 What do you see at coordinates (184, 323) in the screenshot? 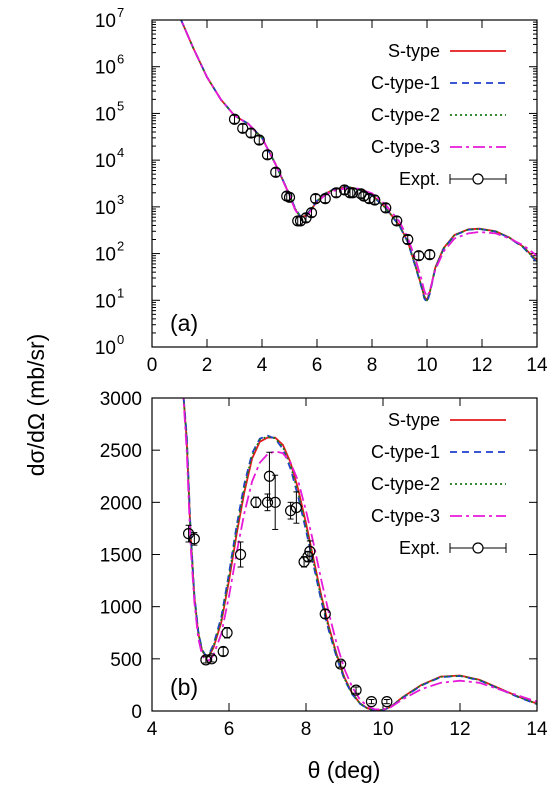
I see `panel-label: (a)` at bounding box center [184, 323].